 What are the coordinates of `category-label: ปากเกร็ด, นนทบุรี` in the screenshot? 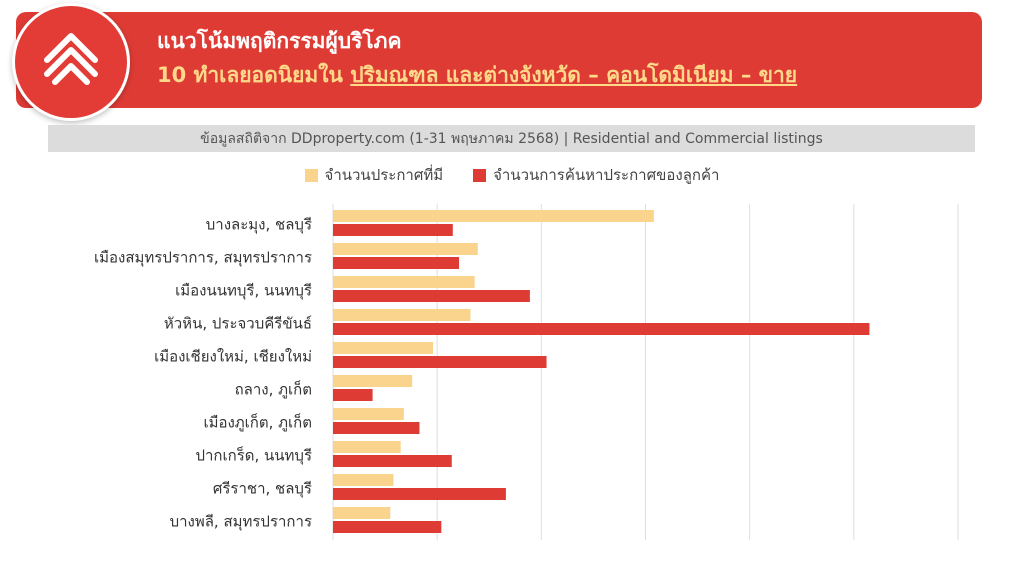 It's located at (253, 456).